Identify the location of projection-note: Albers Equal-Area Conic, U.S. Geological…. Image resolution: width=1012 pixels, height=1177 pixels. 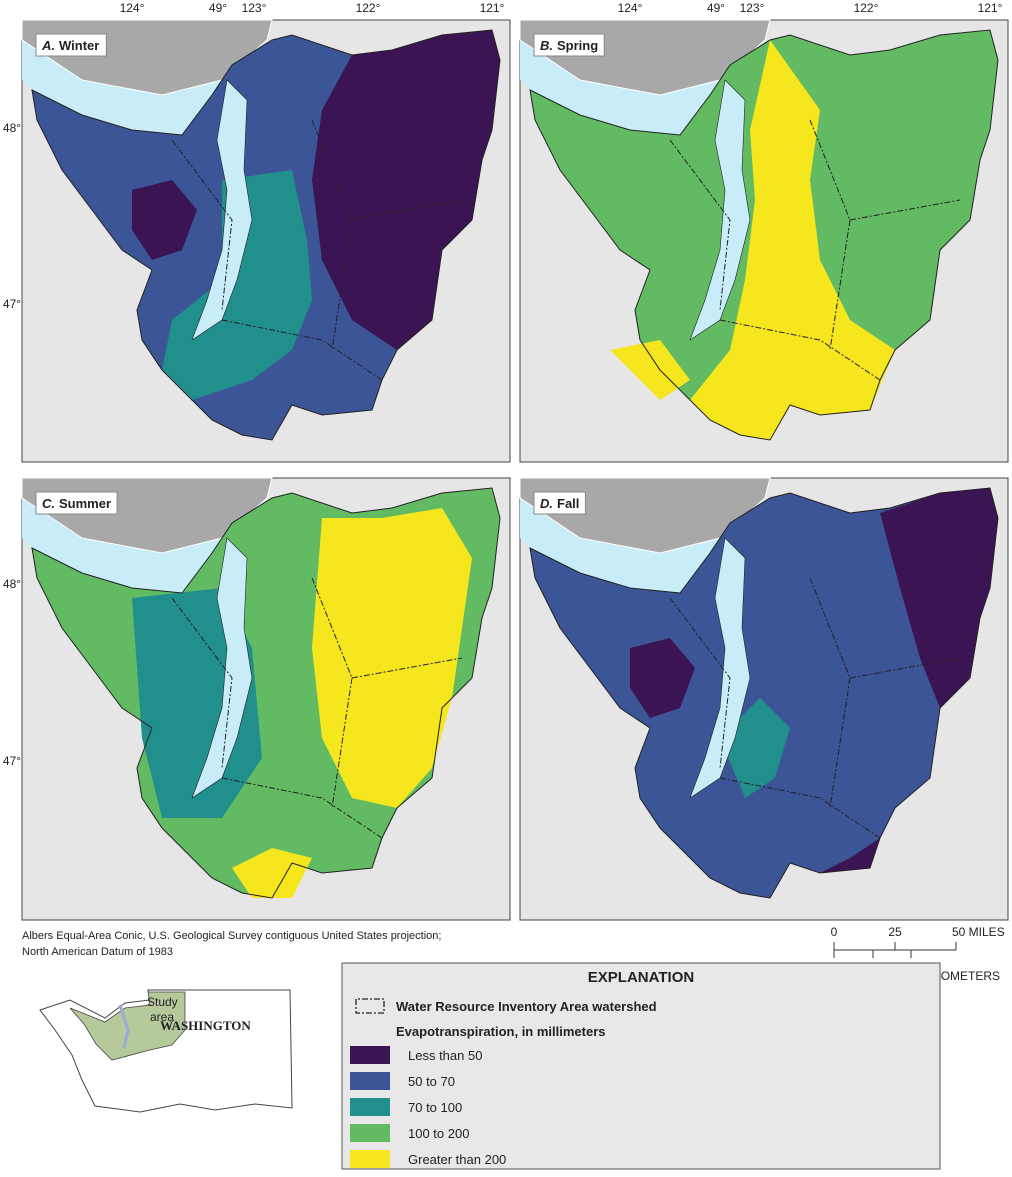
(231, 936).